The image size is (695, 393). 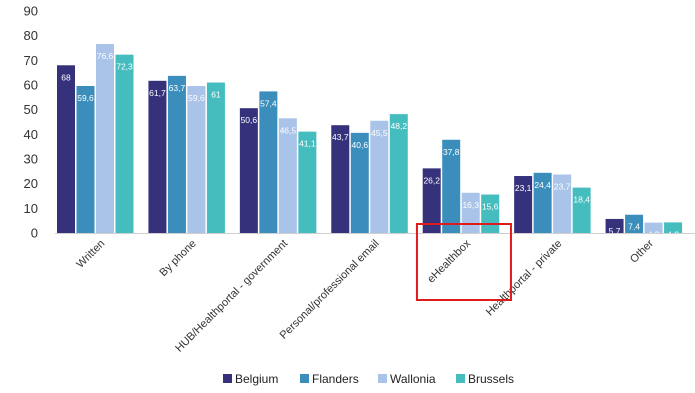 I want to click on data-label-belgium: 23,1, so click(x=523, y=188).